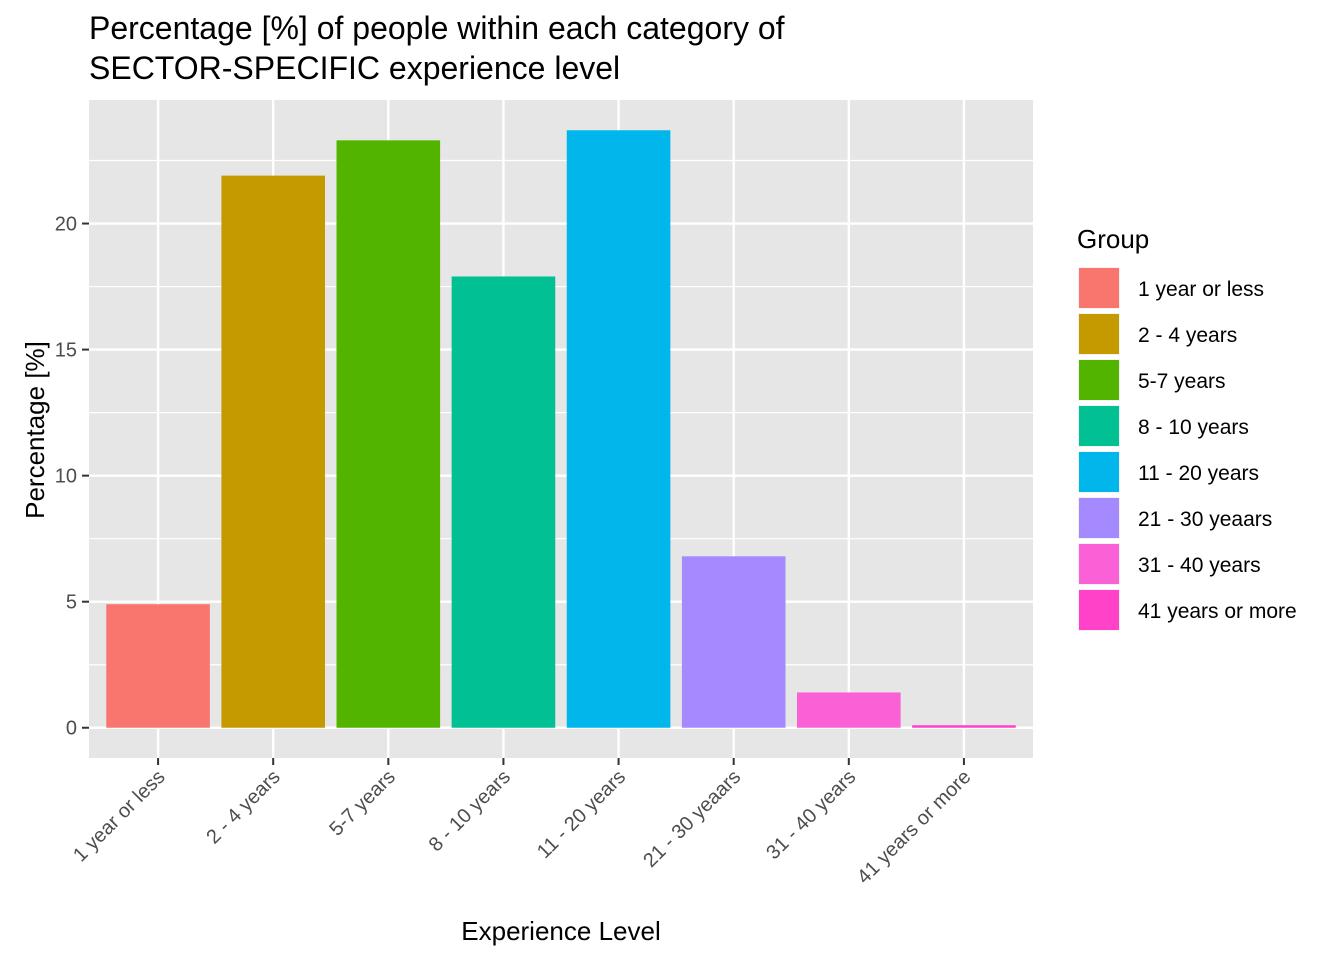 The width and height of the screenshot is (1344, 960). I want to click on x-tick-label: 5-7 years, so click(362, 803).